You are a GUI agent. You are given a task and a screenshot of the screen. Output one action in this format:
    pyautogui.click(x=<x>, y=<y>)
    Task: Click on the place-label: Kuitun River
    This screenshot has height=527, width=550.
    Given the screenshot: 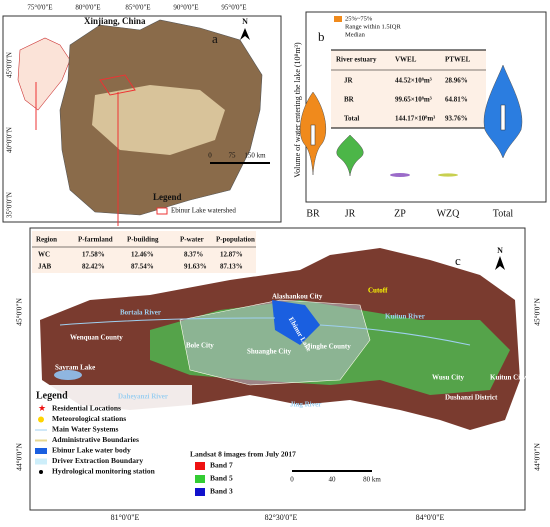 What is the action you would take?
    pyautogui.click(x=405, y=317)
    